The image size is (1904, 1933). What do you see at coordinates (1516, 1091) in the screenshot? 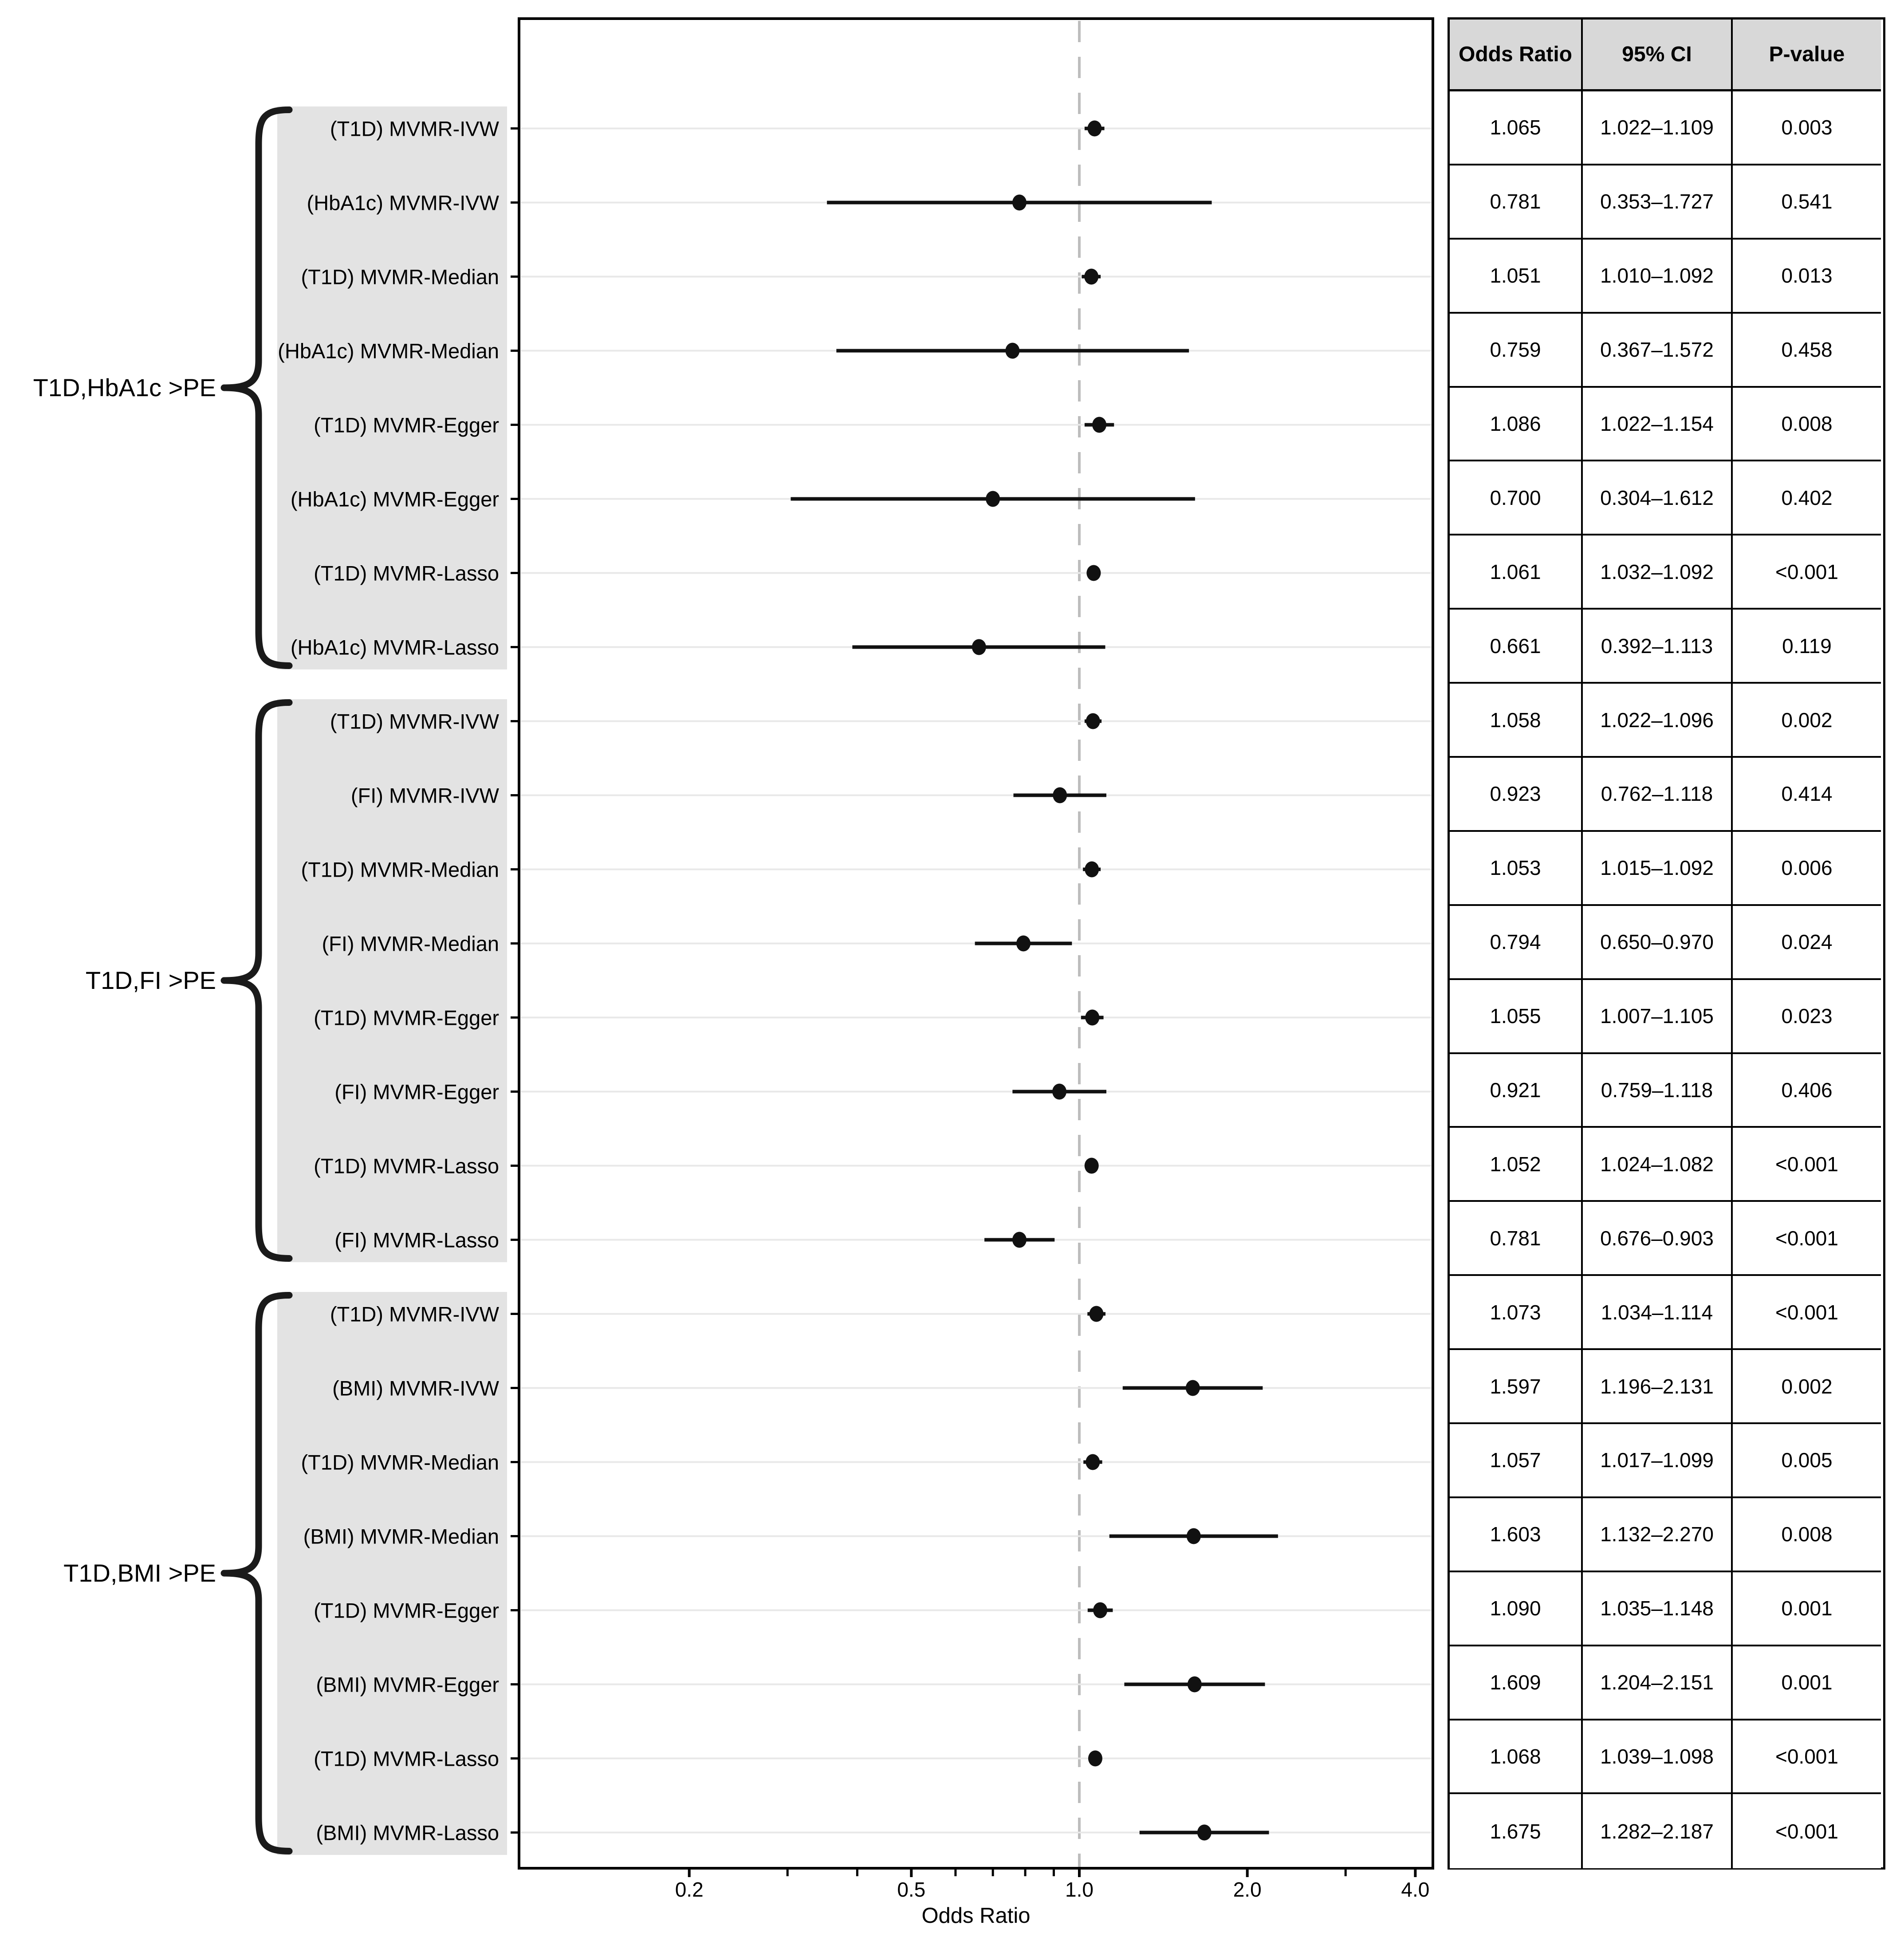
I see `table-cell-odds-ratio: 0.921` at bounding box center [1516, 1091].